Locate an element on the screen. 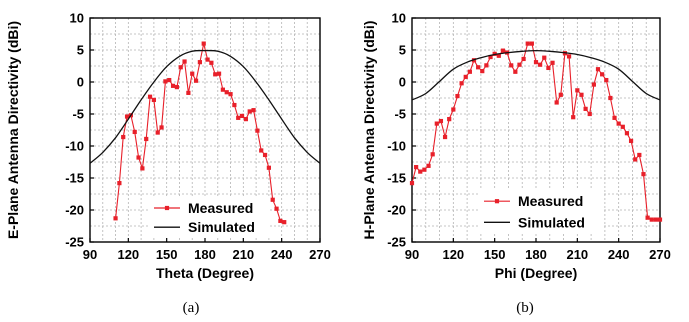  y-tick-label: -10 is located at coordinates (396, 146).